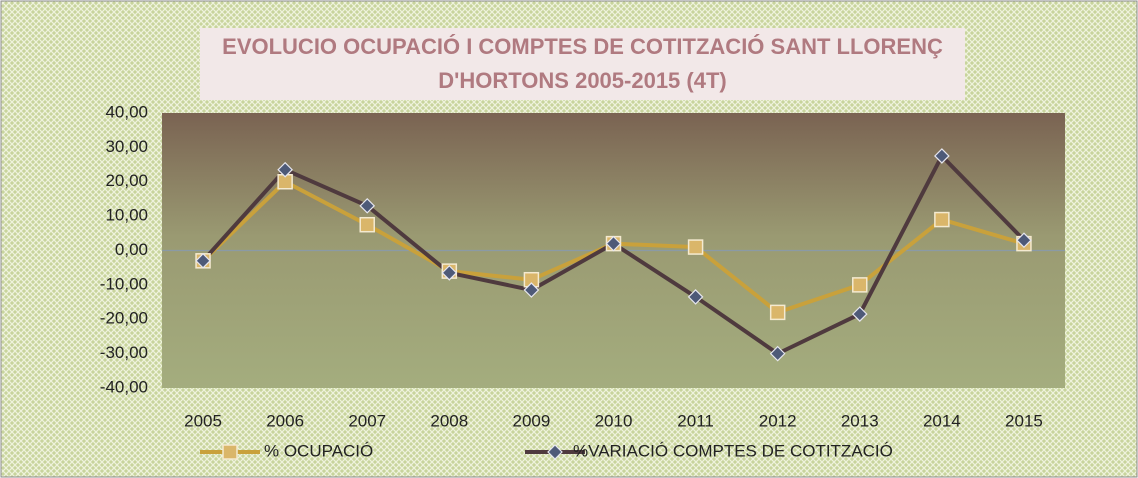 The height and width of the screenshot is (478, 1138). What do you see at coordinates (695, 420) in the screenshot?
I see `x-tick-label: 2011` at bounding box center [695, 420].